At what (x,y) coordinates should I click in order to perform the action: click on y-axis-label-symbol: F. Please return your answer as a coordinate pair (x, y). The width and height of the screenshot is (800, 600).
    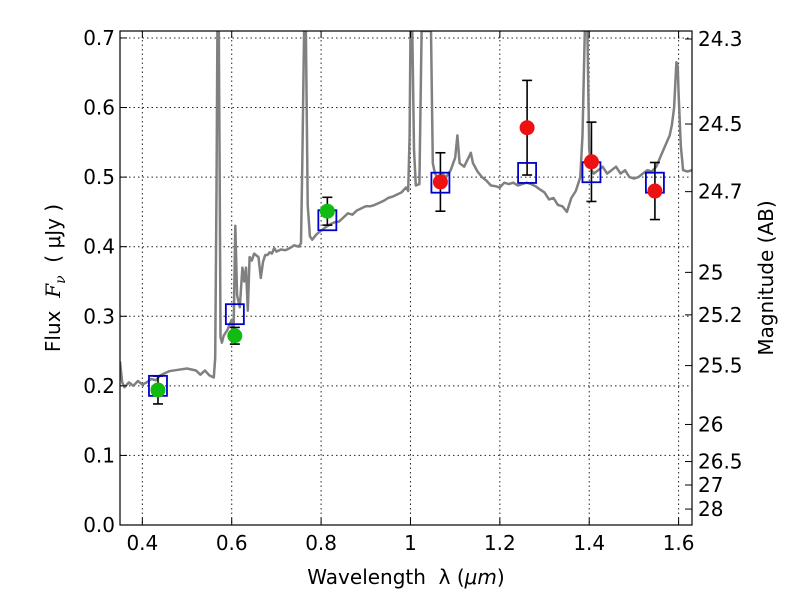
    Looking at the image, I should click on (53, 291).